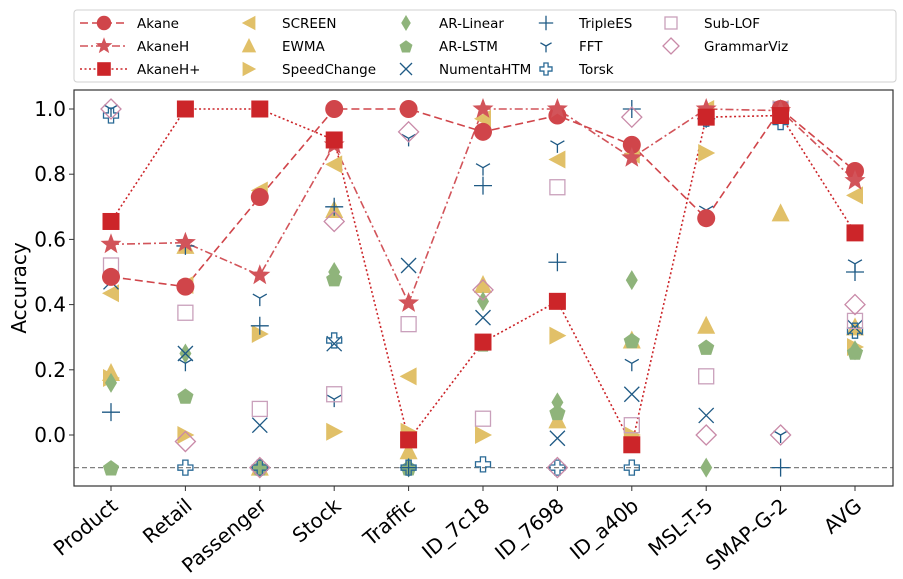  What do you see at coordinates (468, 47) in the screenshot?
I see `legend-label: AR-LSTM` at bounding box center [468, 47].